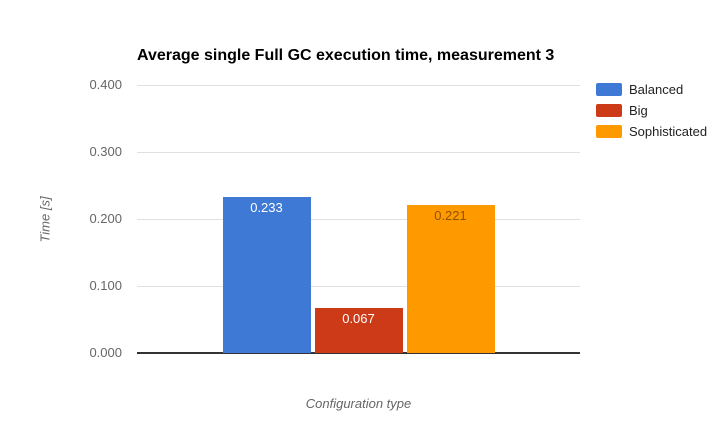 Image resolution: width=716 pixels, height=443 pixels. Describe the element at coordinates (105, 218) in the screenshot. I see `y-tick-label: 0.200` at that location.